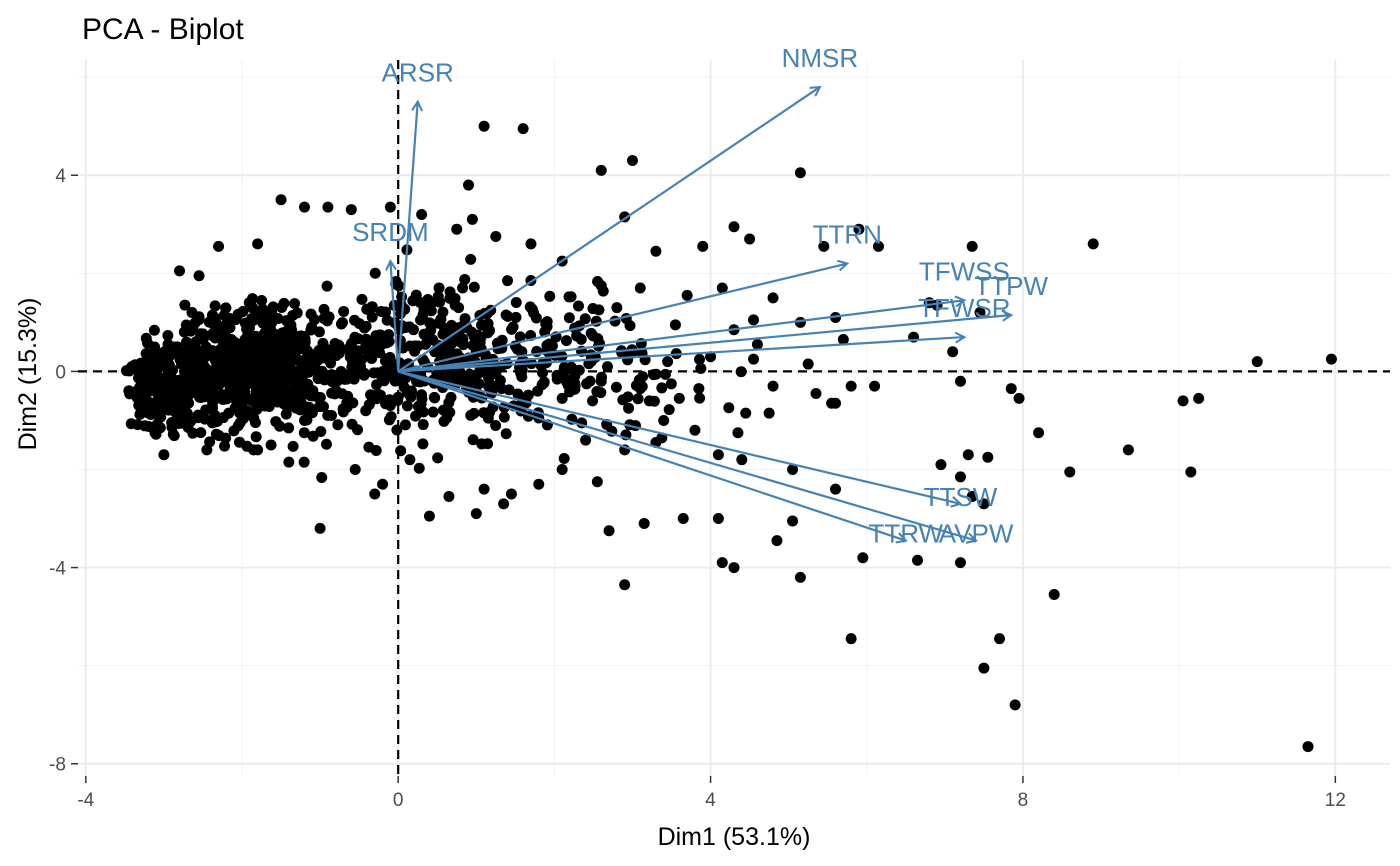 This screenshot has height=866, width=1400. What do you see at coordinates (964, 271) in the screenshot?
I see `variable-label-tfwss: TFWSS` at bounding box center [964, 271].